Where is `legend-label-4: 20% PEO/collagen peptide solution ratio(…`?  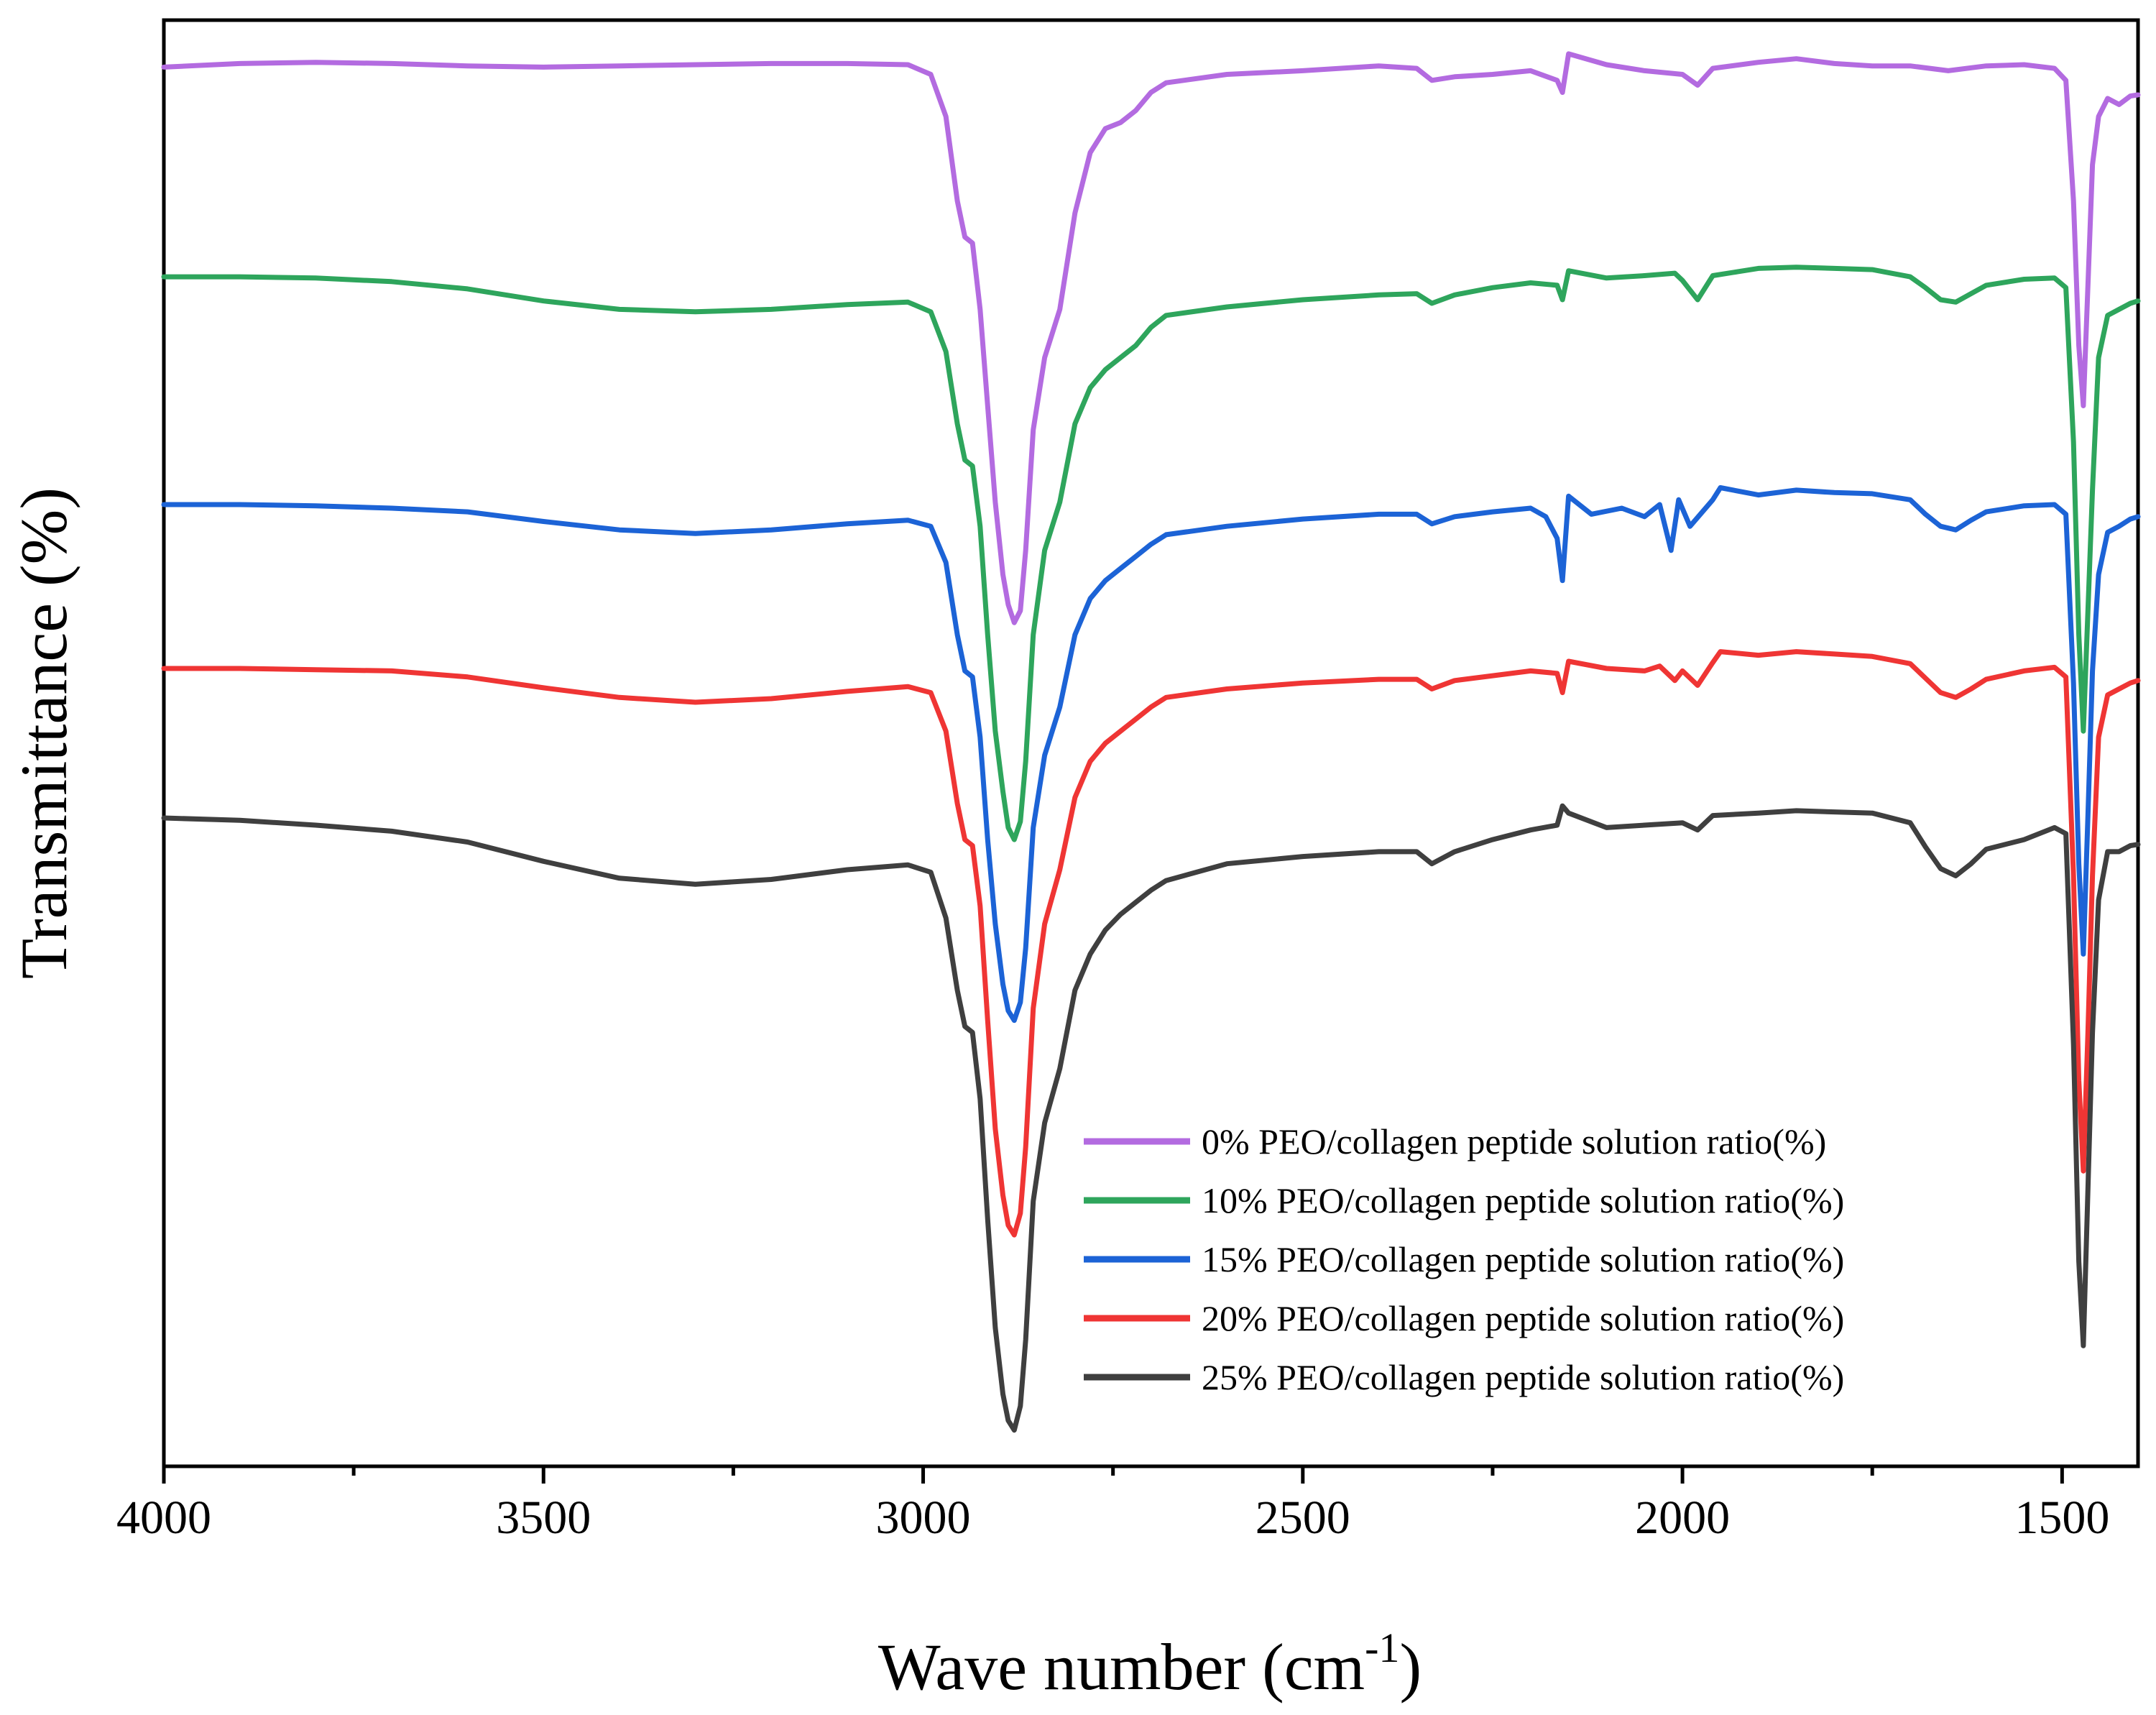 legend-label-4: 20% PEO/collagen peptide solution ratio(… is located at coordinates (1523, 1318).